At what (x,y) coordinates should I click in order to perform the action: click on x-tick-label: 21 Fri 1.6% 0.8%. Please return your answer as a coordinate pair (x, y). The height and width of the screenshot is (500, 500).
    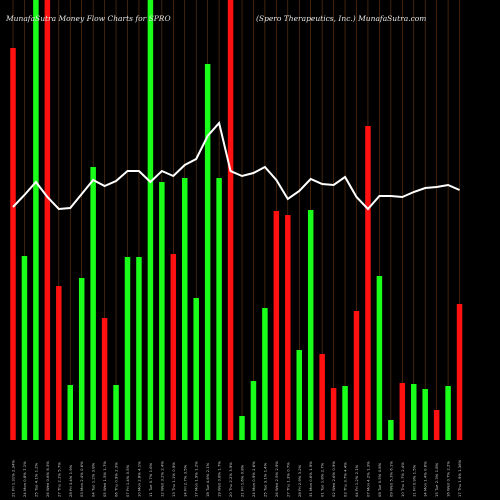
    Looking at the image, I should click on (242, 480).